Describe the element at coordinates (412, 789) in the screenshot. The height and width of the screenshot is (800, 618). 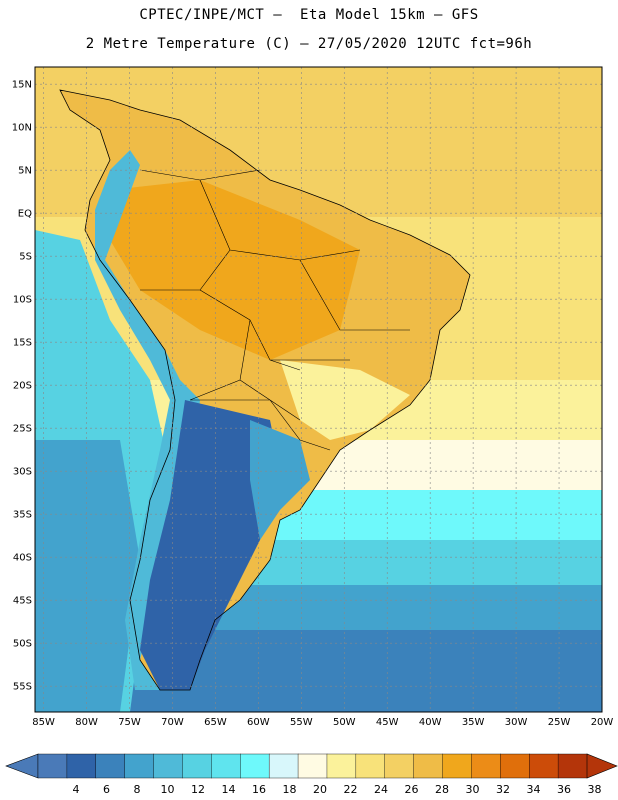
I see `colorbar-label: 26` at that location.